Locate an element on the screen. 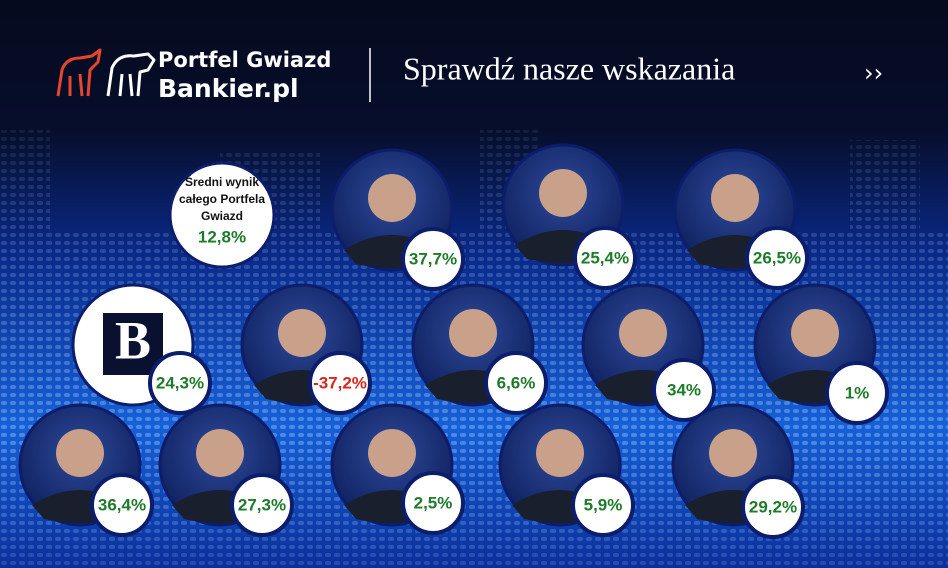 This screenshot has height=568, width=948. value-label: 6,6% is located at coordinates (516, 382).